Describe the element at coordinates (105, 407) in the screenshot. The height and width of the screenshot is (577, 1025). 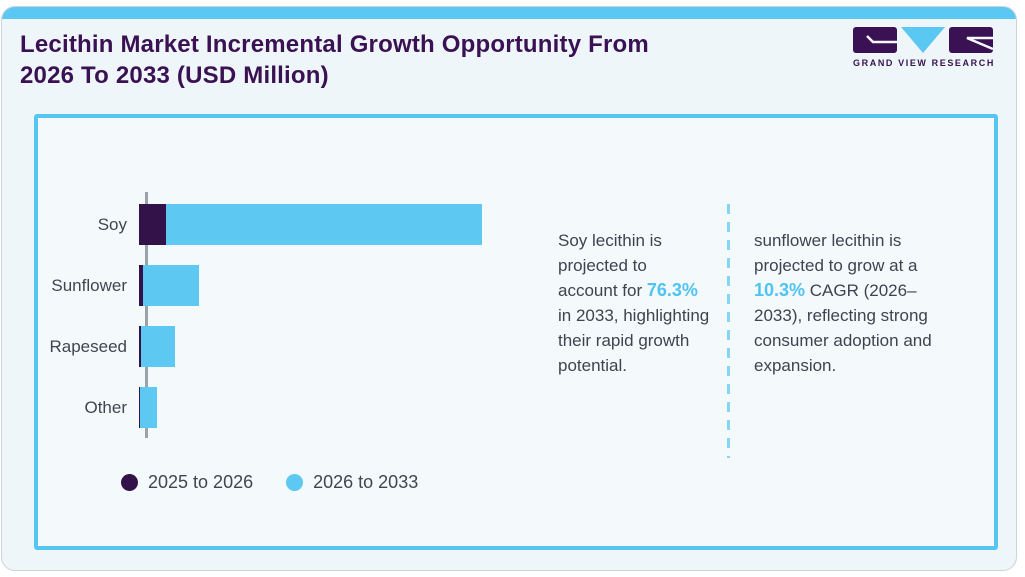
I see `category-label: Other` at that location.